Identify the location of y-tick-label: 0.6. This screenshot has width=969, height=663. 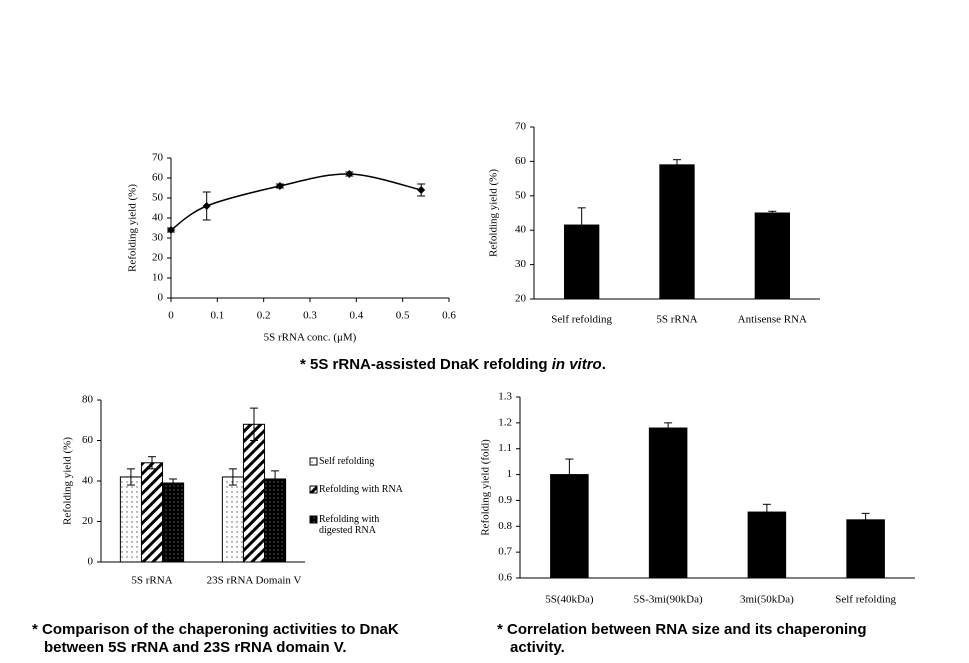
(505, 578).